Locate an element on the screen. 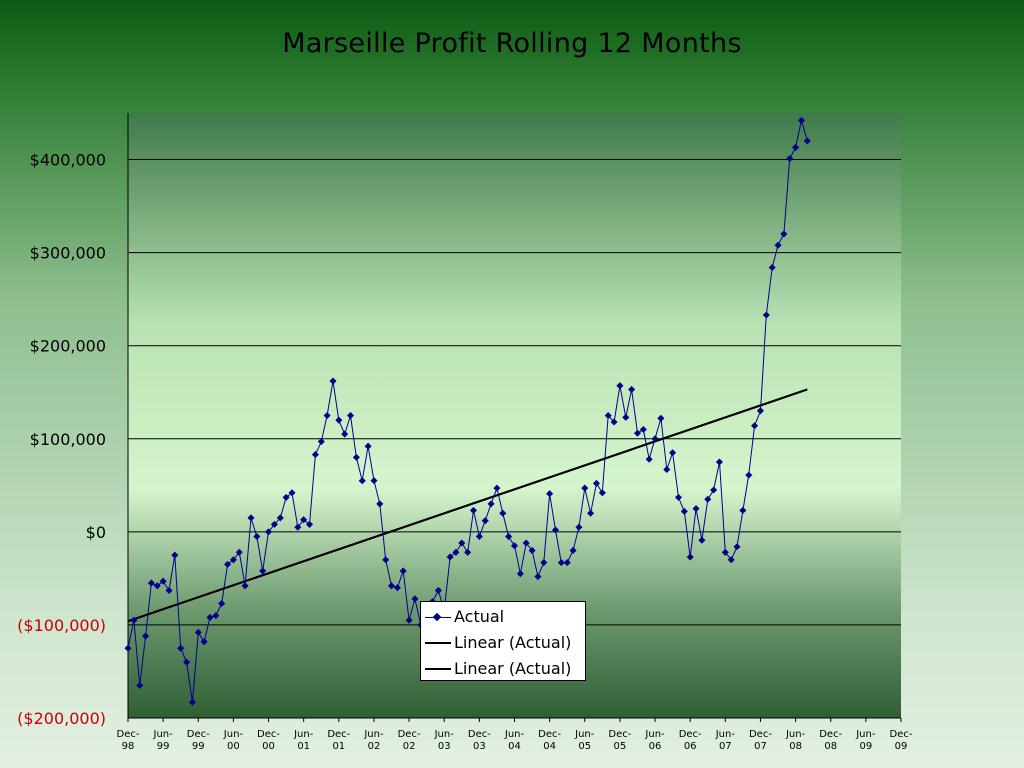 This screenshot has height=768, width=1024. y-tick-label: $300,000 is located at coordinates (68, 253).